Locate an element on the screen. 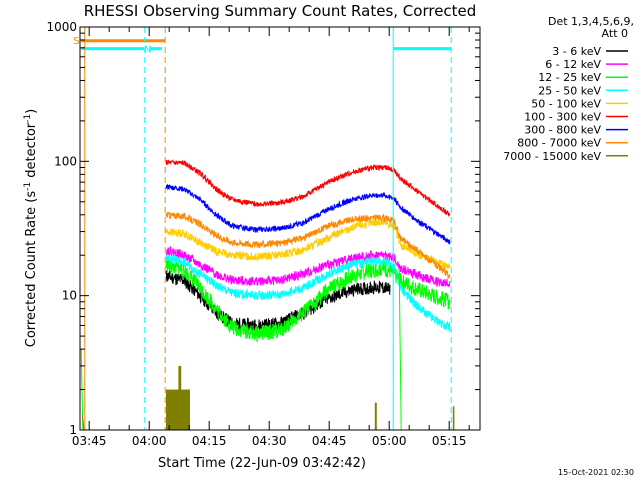 The image size is (640, 480). legend-header-attenuator: Att 0 is located at coordinates (615, 33).